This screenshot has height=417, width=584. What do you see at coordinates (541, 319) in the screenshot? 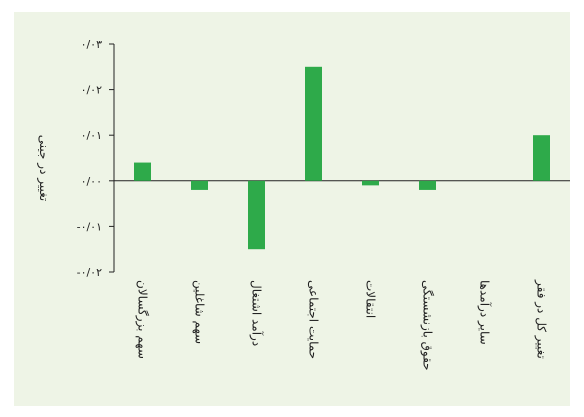
I see `category-label: تغییر کل در فقر` at bounding box center [541, 319].